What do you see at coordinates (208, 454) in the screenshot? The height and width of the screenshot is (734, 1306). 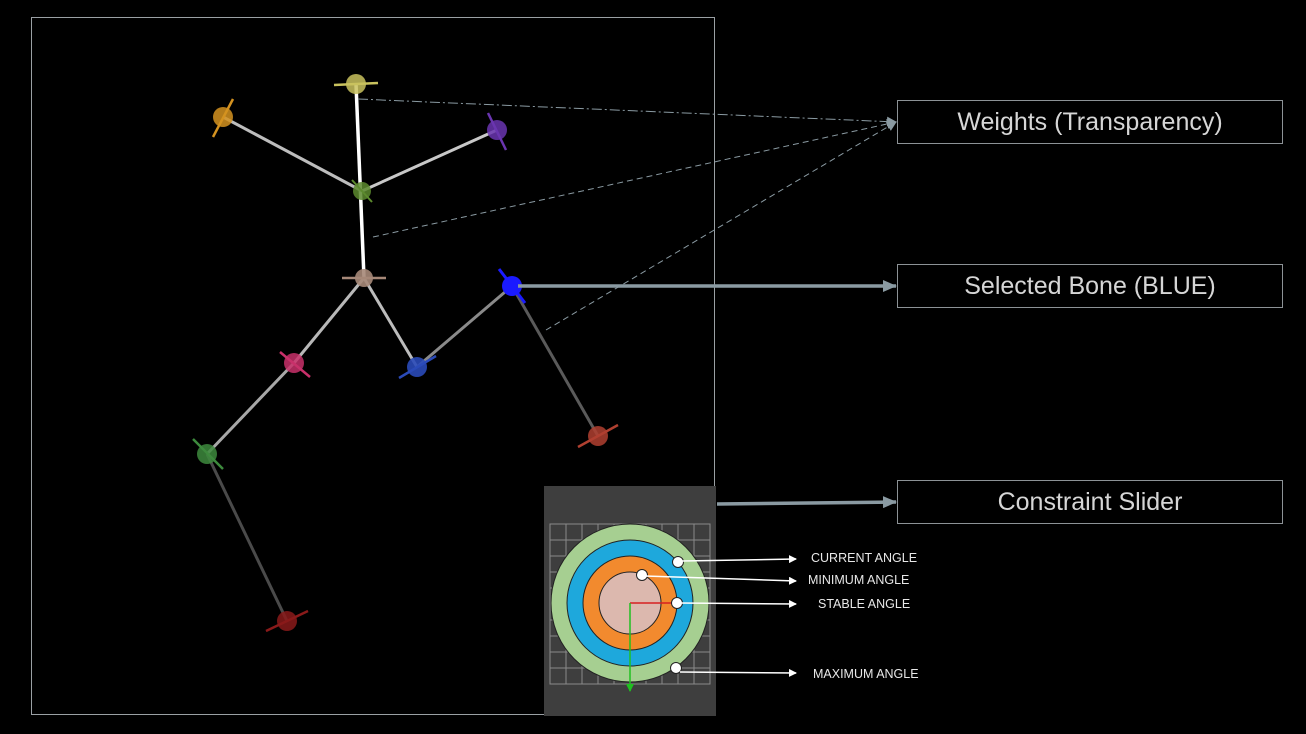 I see `joint-left-ankle` at bounding box center [208, 454].